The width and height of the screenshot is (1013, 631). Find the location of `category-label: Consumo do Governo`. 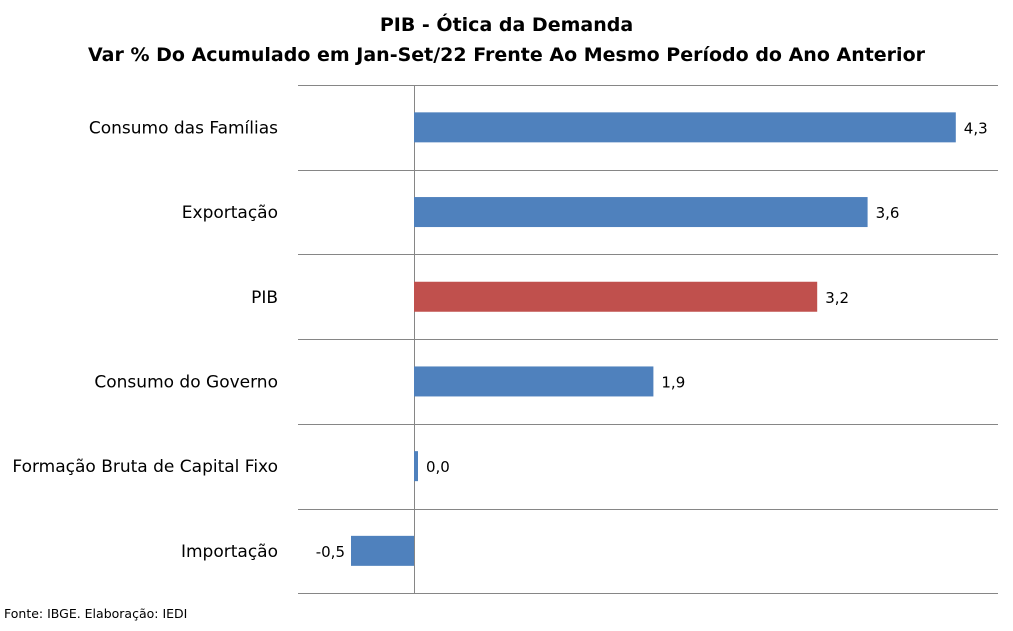

category-label: Consumo do Governo is located at coordinates (186, 382).